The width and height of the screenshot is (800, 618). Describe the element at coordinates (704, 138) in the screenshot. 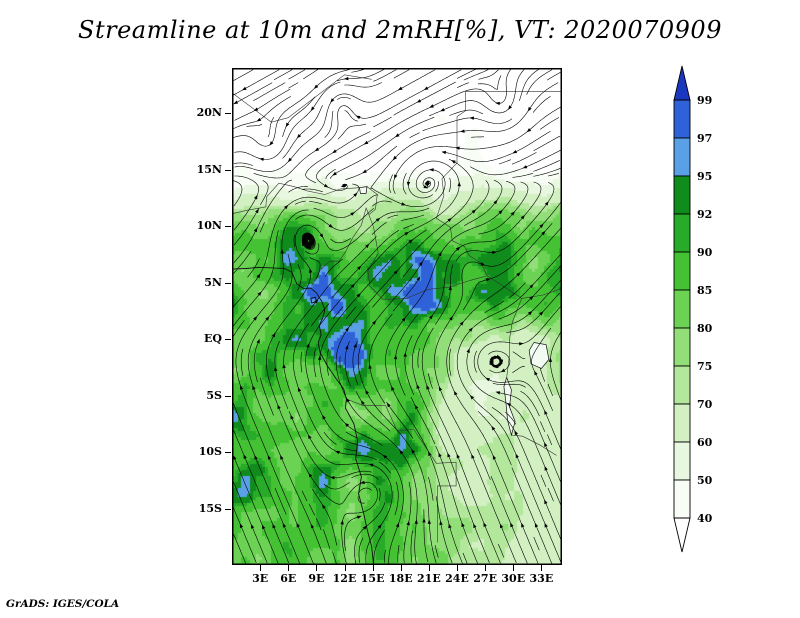

I see `colorbar-tick-label: 97` at that location.